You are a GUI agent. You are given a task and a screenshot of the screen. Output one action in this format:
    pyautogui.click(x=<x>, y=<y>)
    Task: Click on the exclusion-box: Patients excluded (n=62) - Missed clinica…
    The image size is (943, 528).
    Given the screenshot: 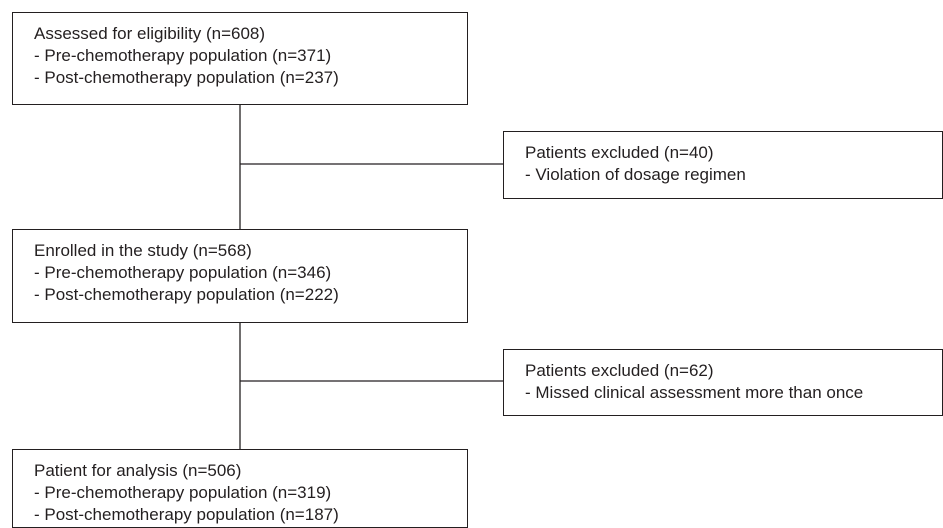 What is the action you would take?
    pyautogui.click(x=723, y=382)
    